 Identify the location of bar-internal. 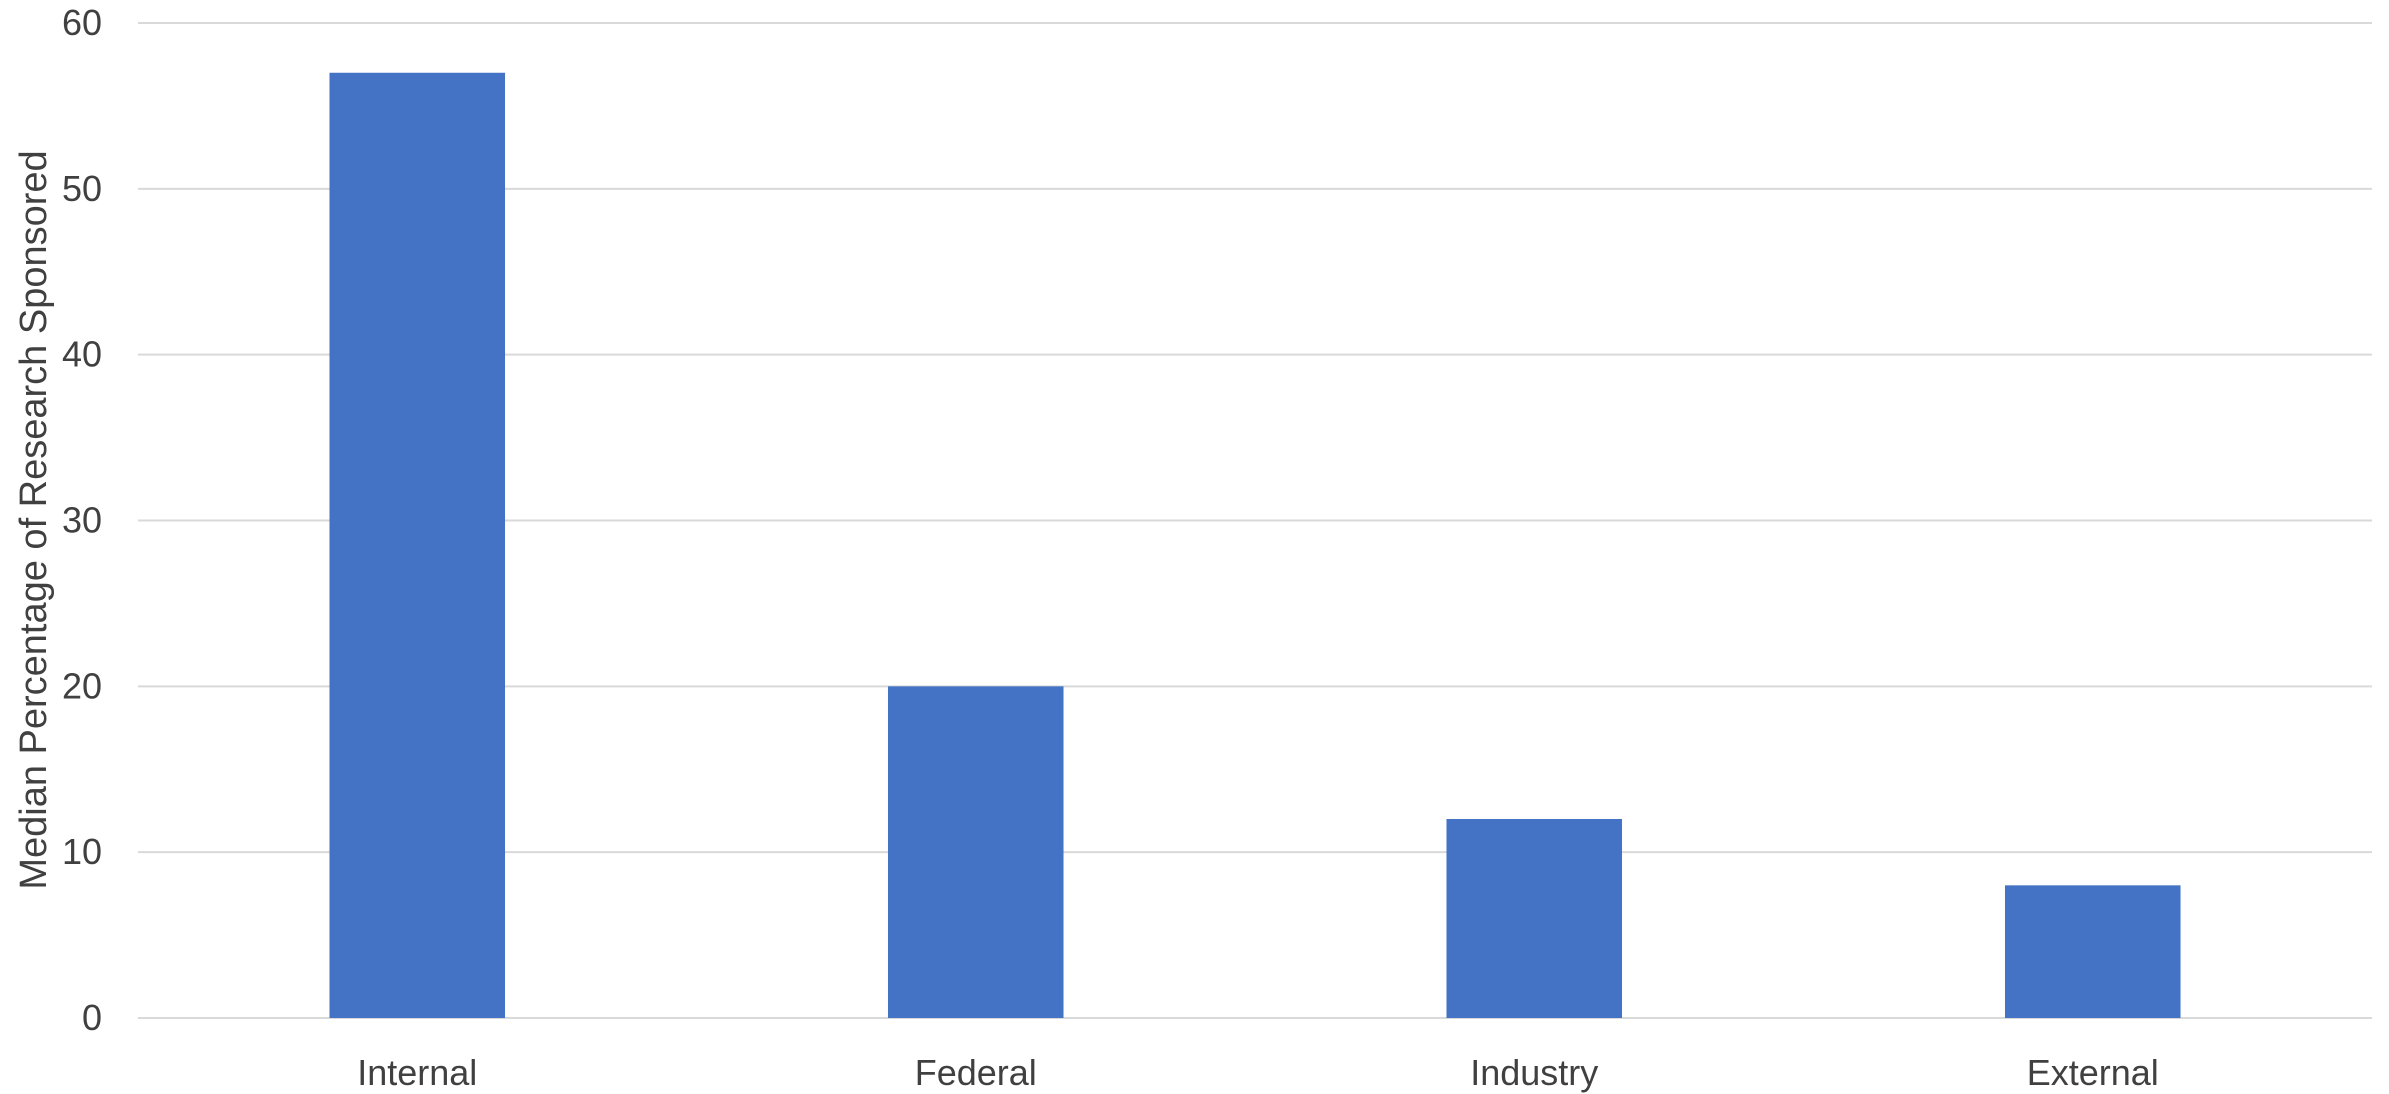
(417, 545).